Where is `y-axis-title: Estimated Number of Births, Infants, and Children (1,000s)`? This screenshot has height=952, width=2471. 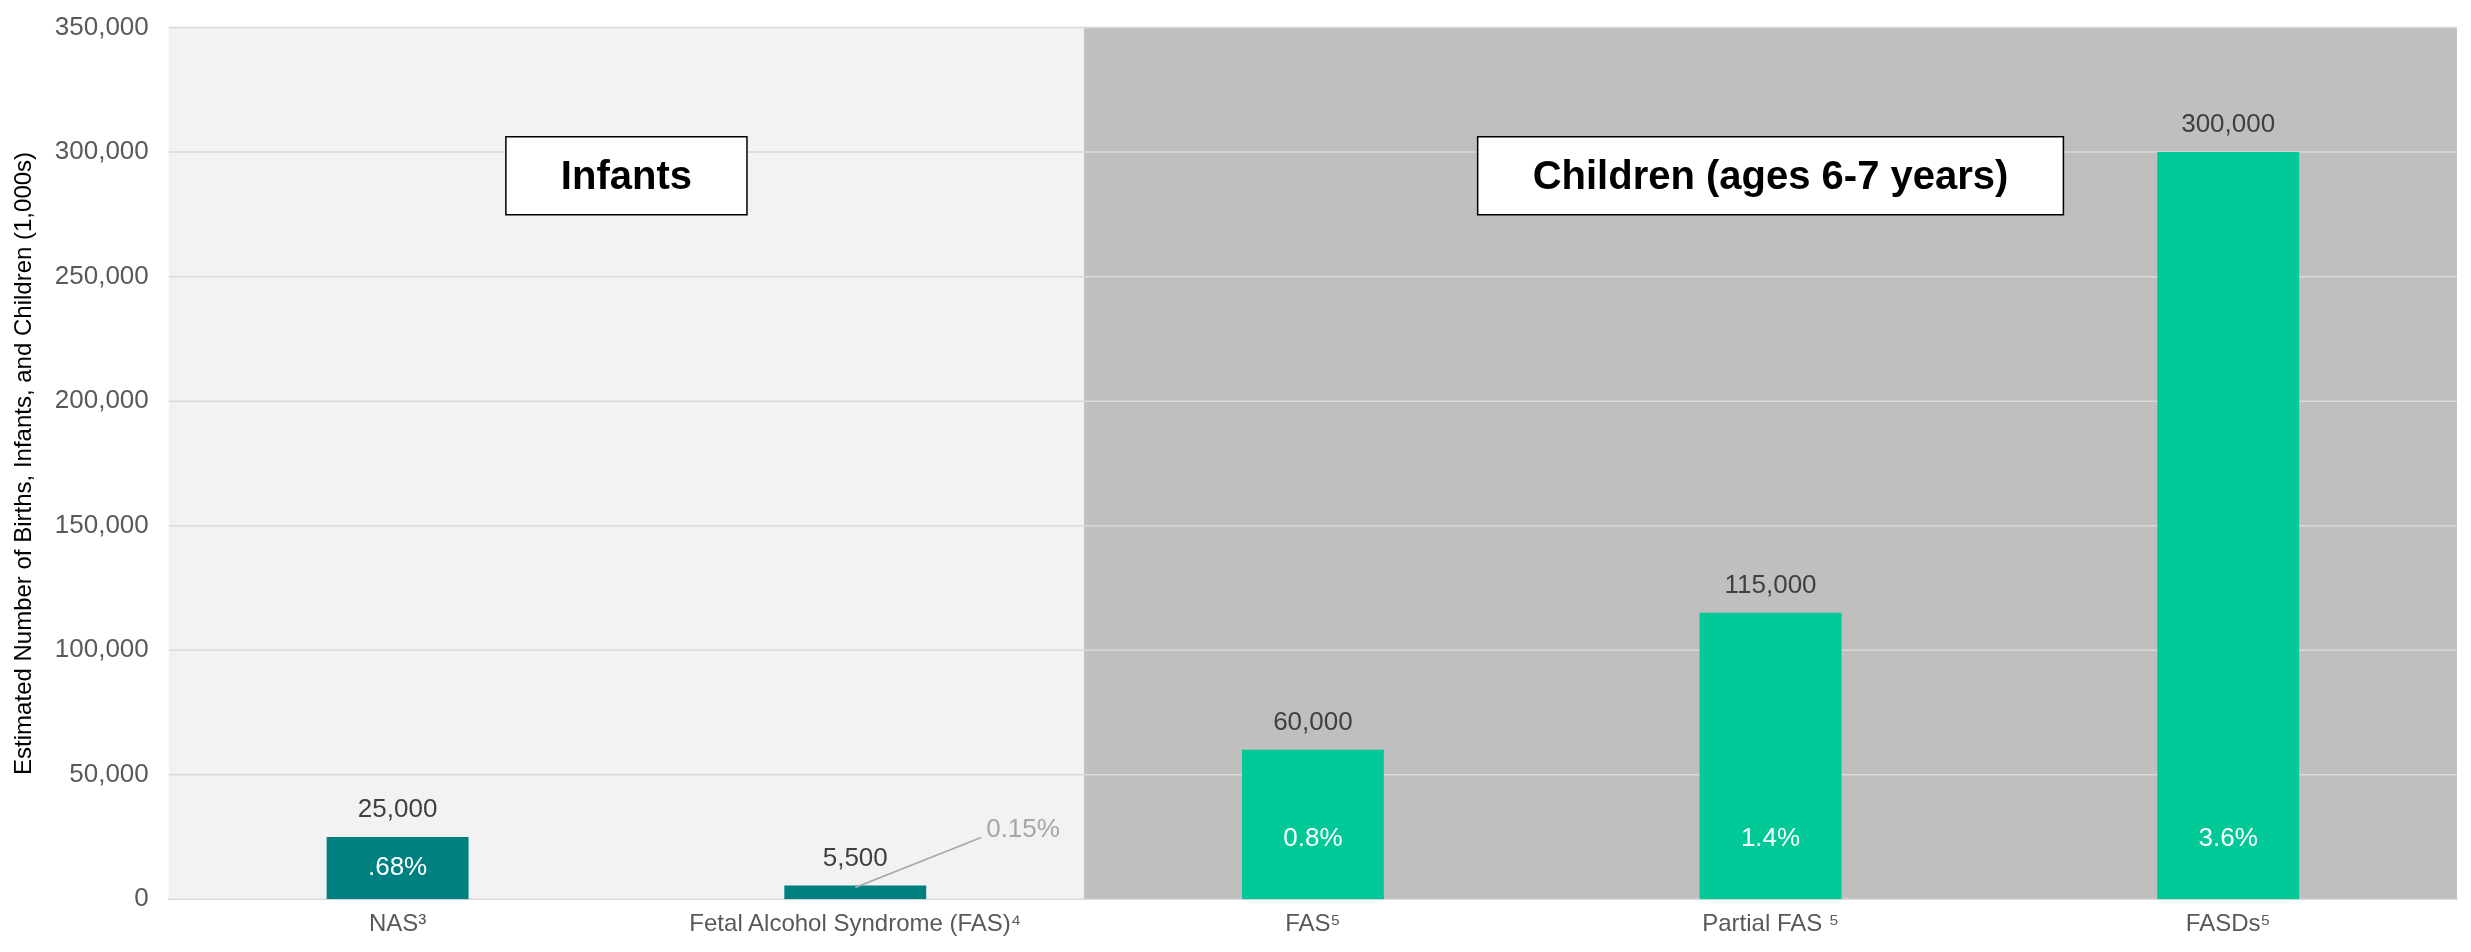
y-axis-title: Estimated Number of Births, Infants, and Children (1,000s) is located at coordinates (23, 463).